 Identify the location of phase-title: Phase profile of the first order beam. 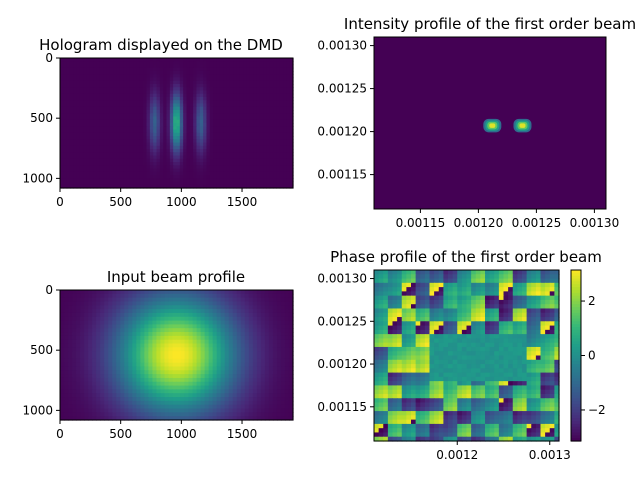
(466, 257).